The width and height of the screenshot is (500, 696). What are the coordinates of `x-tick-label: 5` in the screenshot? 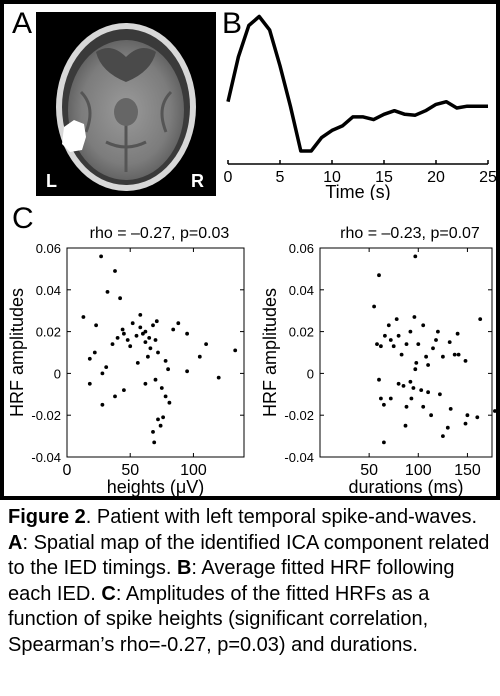 It's located at (280, 177).